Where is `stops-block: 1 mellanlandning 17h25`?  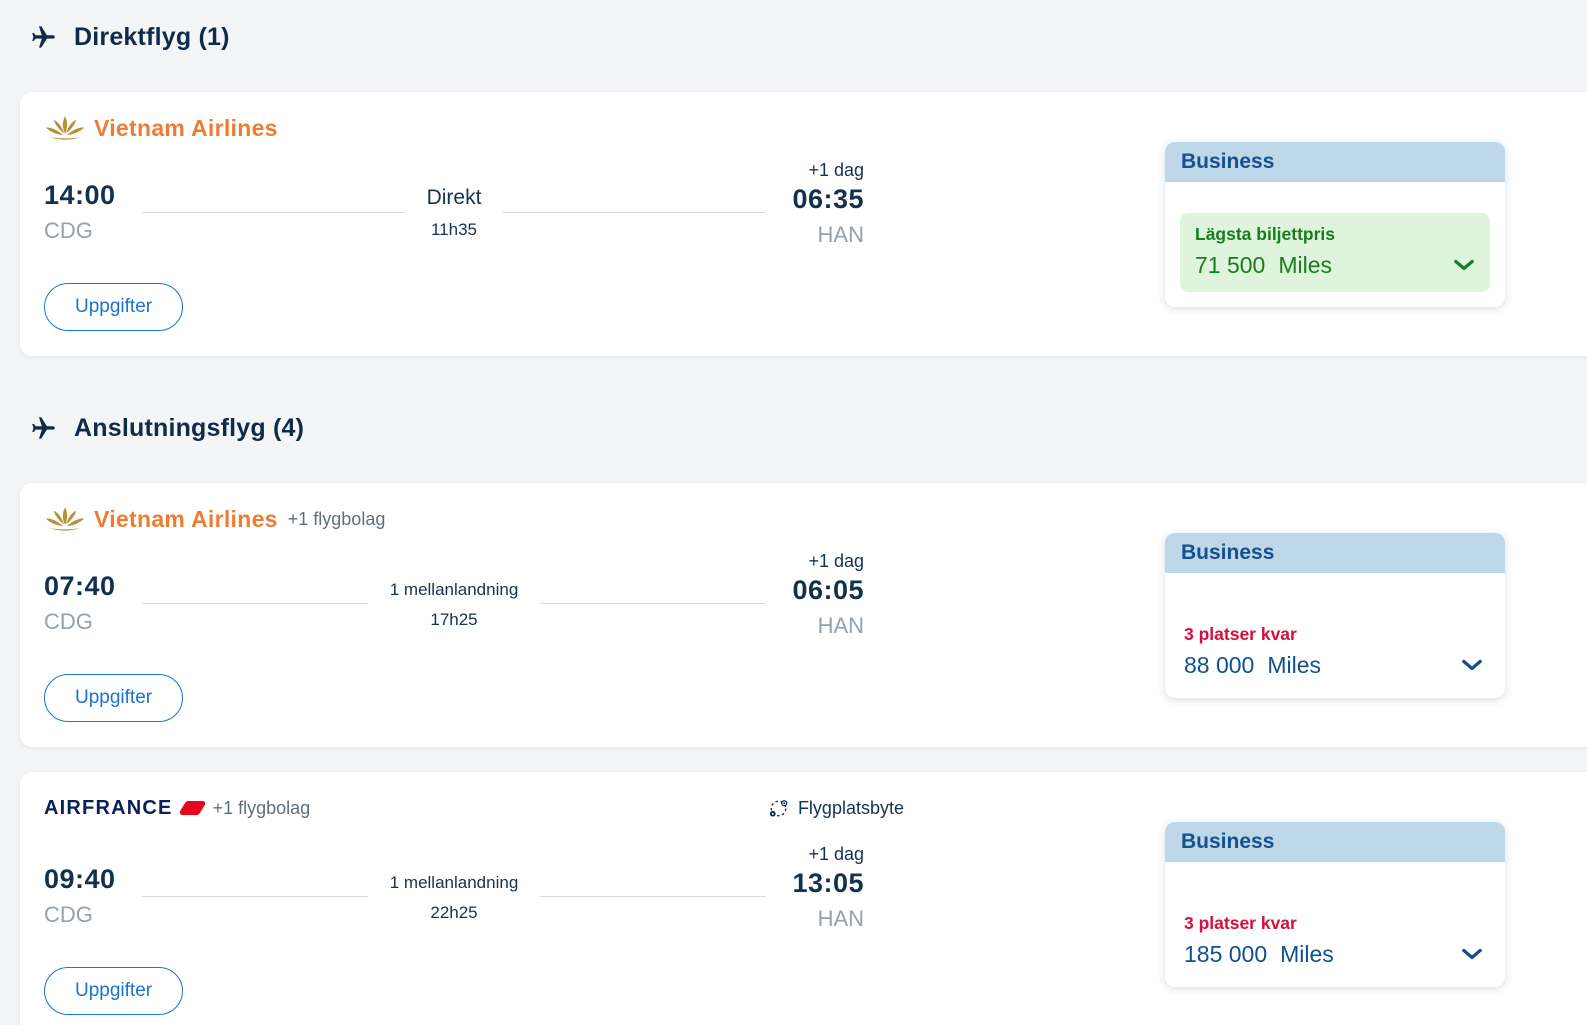
stops-block: 1 mellanlandning 17h25 is located at coordinates (454, 605).